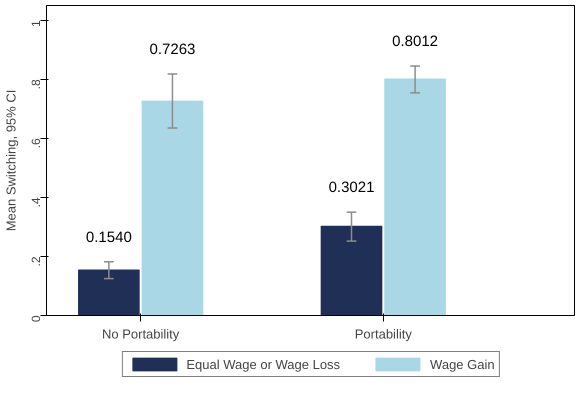  Describe the element at coordinates (36, 143) in the screenshot. I see `y-tick-label: .6` at that location.